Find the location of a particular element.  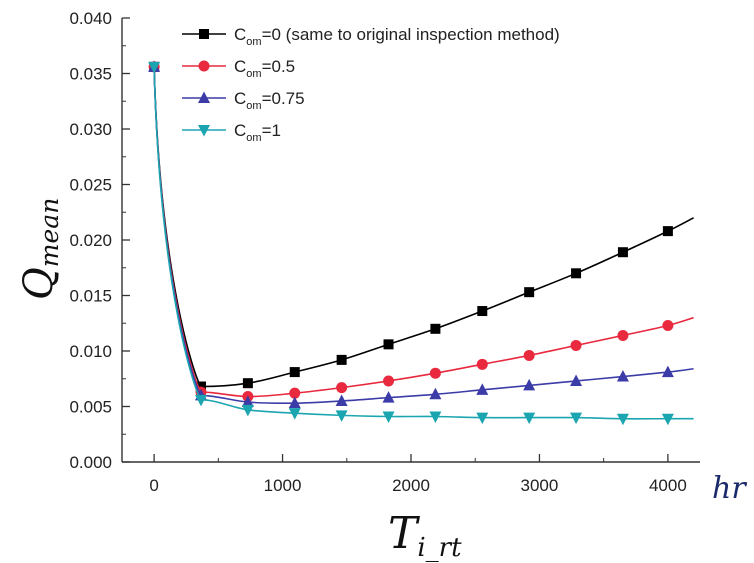

legend-label-suffix: =0.5 is located at coordinates (279, 66).